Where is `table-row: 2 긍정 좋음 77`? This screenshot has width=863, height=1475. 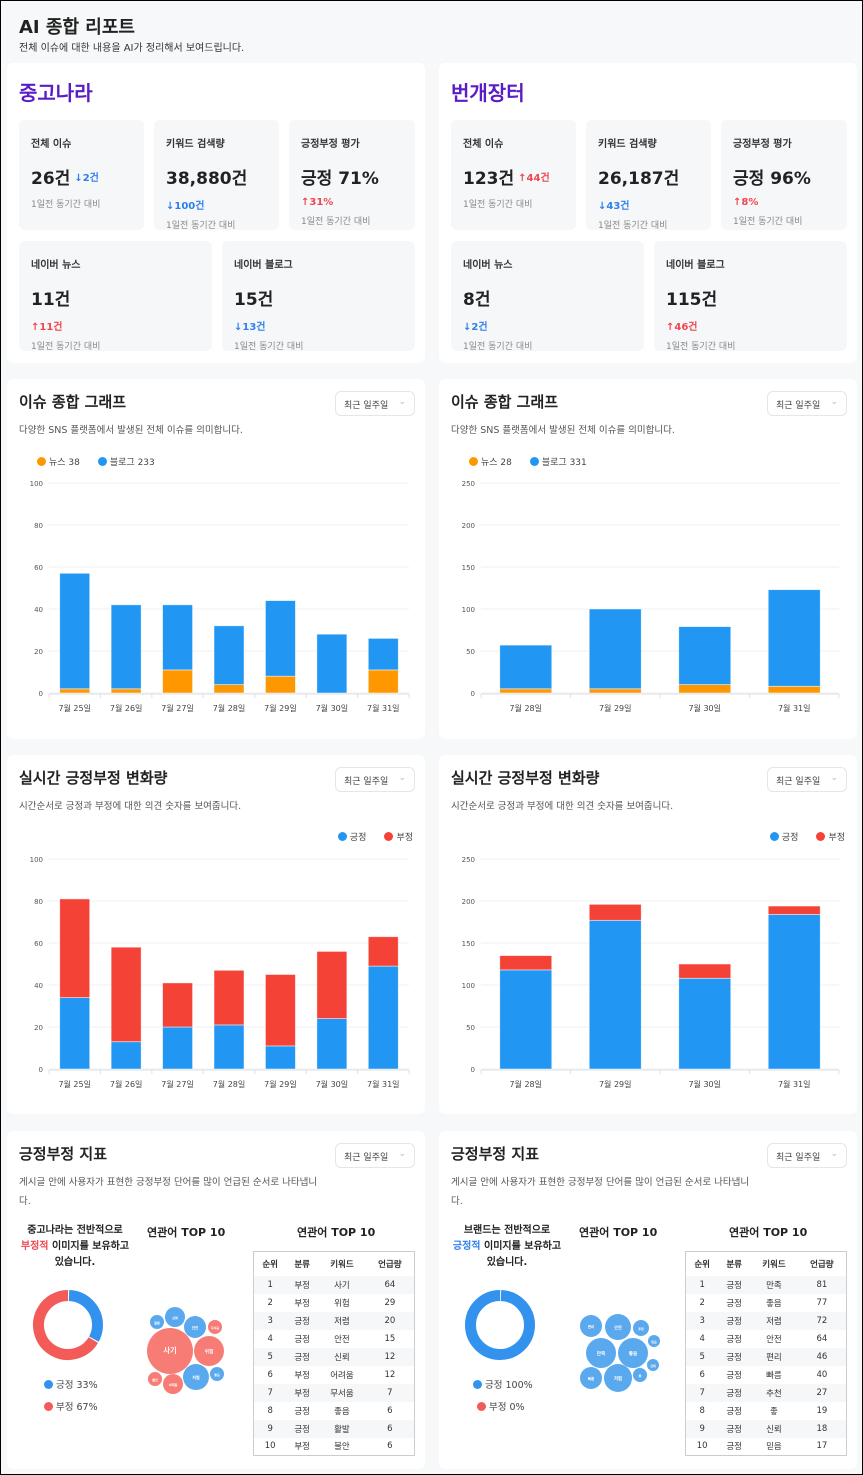
table-row: 2 긍정 좋음 77 is located at coordinates (766, 1303).